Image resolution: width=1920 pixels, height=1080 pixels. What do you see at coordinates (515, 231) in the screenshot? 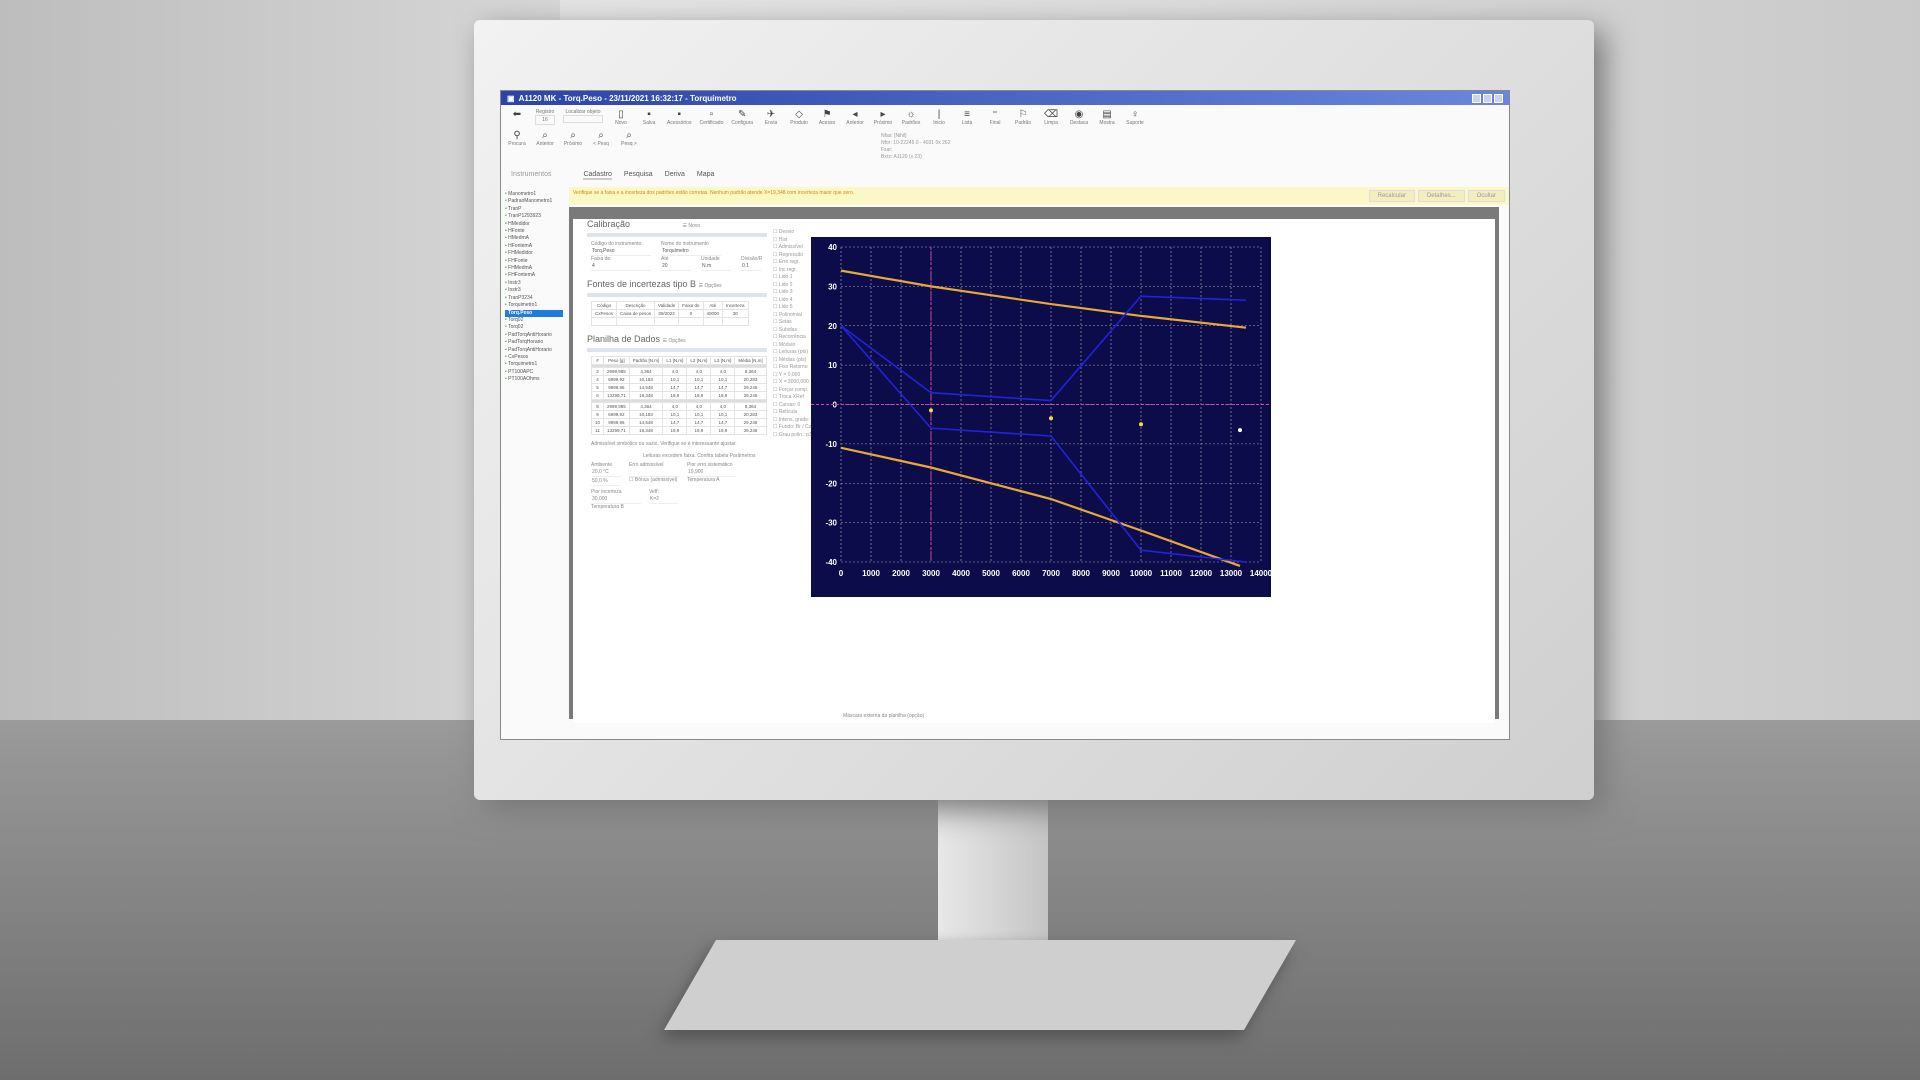
I see `tree-item: • HFonte` at bounding box center [515, 231].